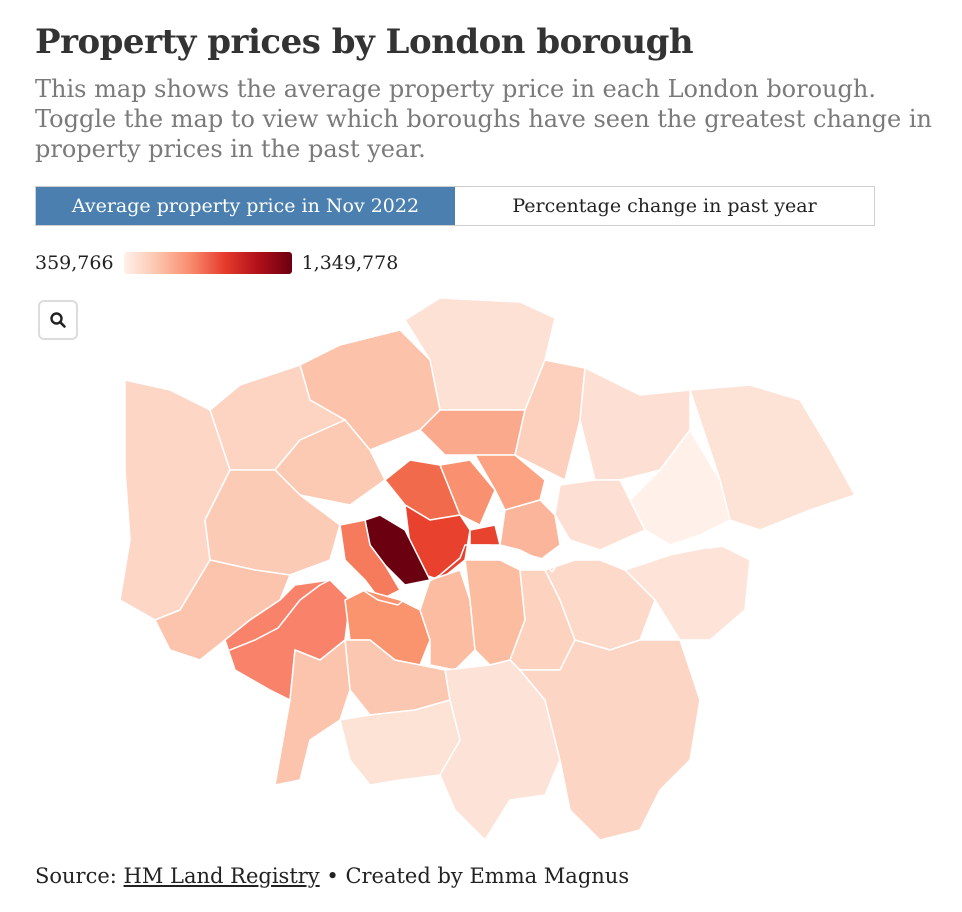 The image size is (962, 912). Describe the element at coordinates (610, 740) in the screenshot. I see `borough-bromley` at that location.